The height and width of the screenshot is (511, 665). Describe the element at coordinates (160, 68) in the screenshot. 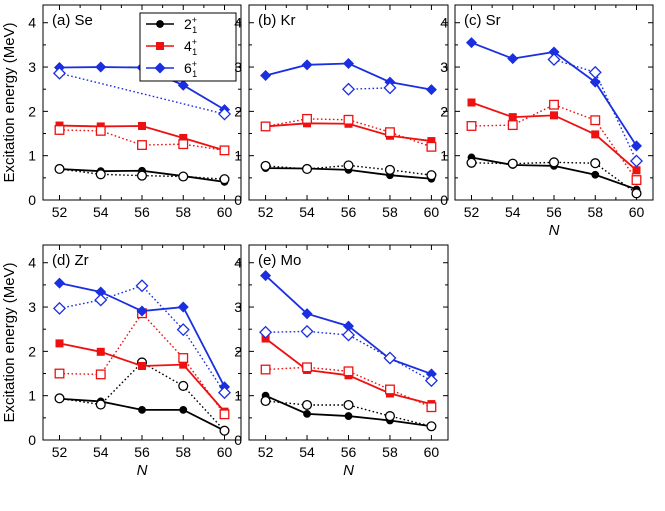

I see `legend-marker-diamond` at that location.